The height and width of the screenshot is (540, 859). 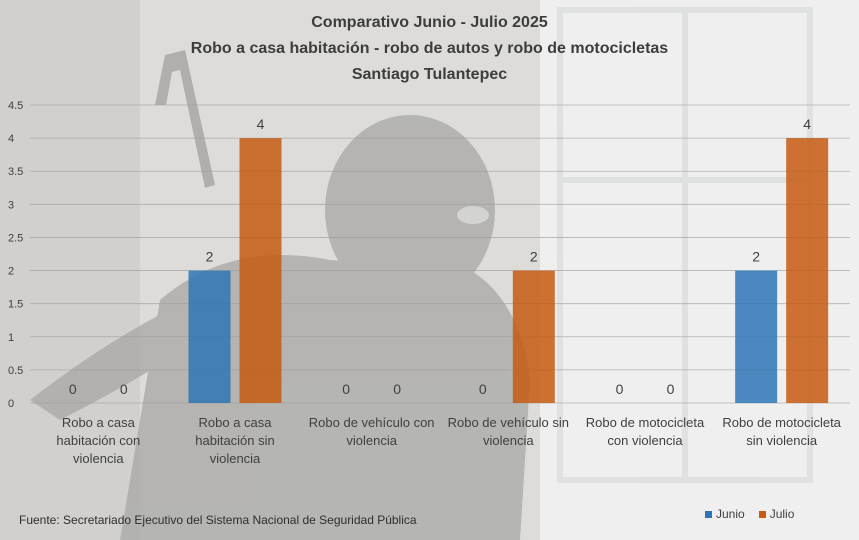 What do you see at coordinates (429, 22) in the screenshot?
I see `chart-title: Comparativo Junio - Julio 2025` at bounding box center [429, 22].